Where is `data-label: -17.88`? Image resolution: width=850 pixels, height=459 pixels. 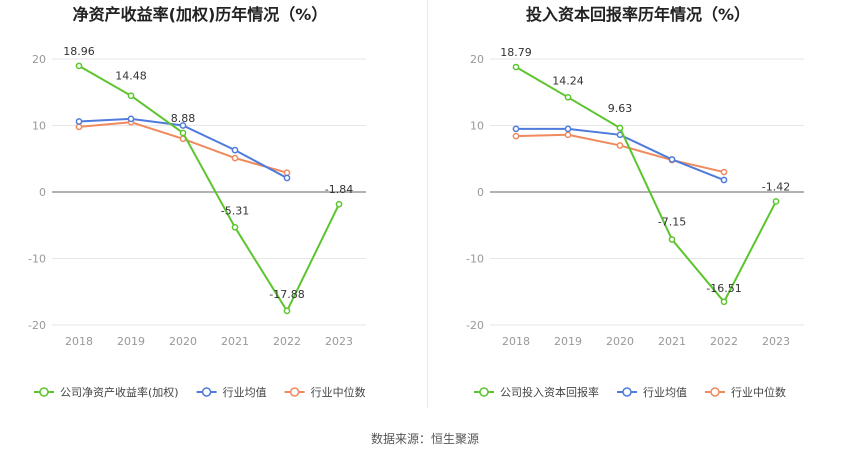 data-label: -17.88 is located at coordinates (286, 294).